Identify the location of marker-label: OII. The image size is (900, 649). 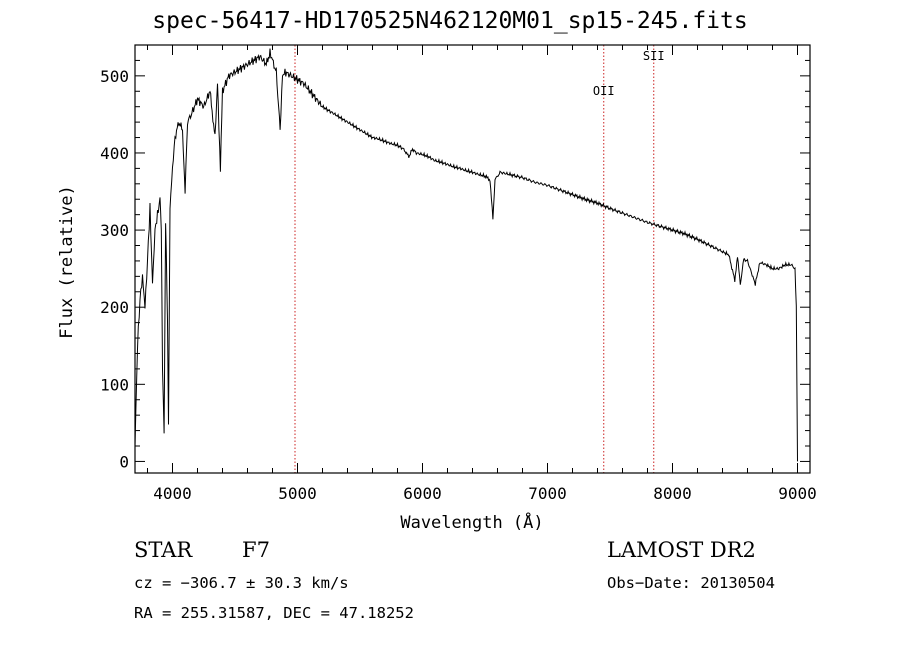
(604, 91).